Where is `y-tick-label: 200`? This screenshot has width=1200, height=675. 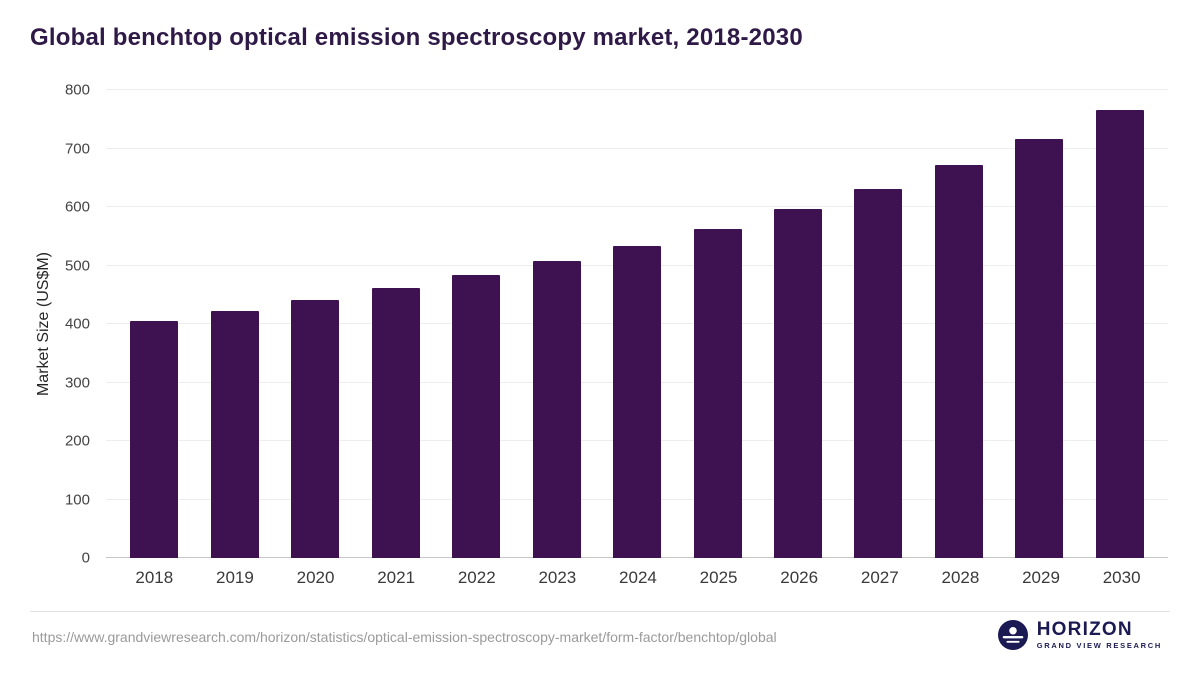 y-tick-label: 200 is located at coordinates (77, 441).